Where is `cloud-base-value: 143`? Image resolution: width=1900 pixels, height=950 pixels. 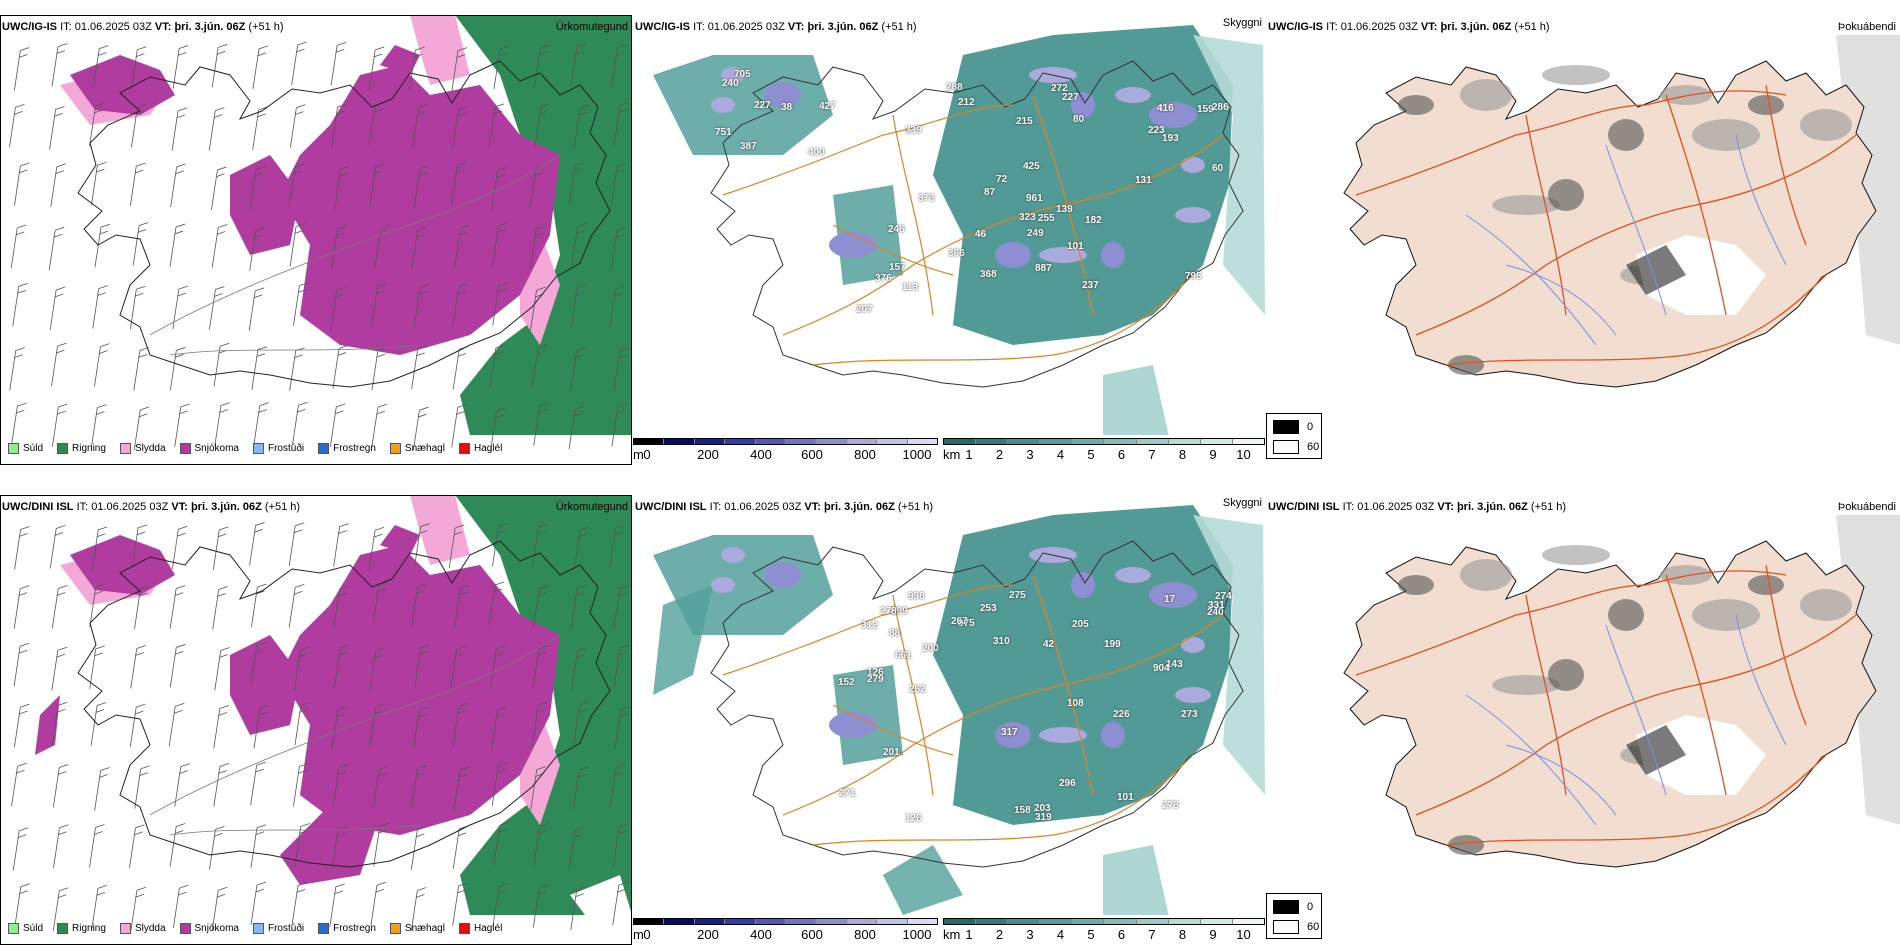 cloud-base-value: 143 is located at coordinates (1174, 664).